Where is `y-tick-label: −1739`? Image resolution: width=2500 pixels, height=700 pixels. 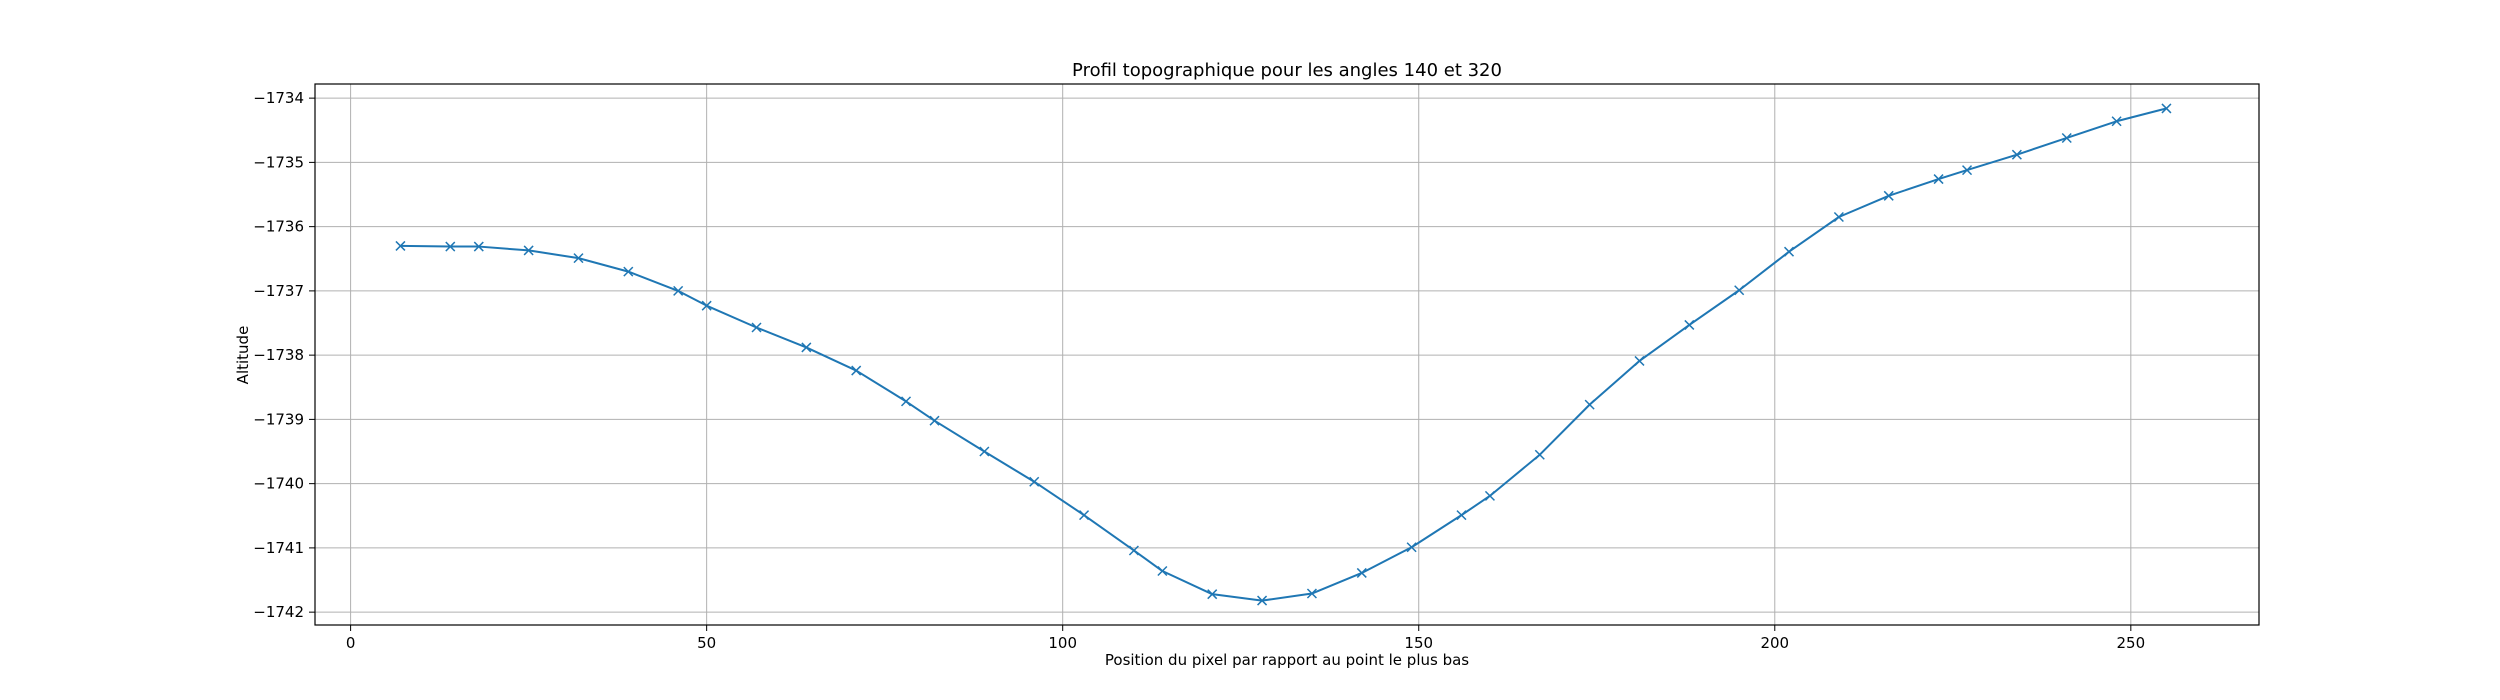 y-tick-label: −1739 is located at coordinates (278, 419).